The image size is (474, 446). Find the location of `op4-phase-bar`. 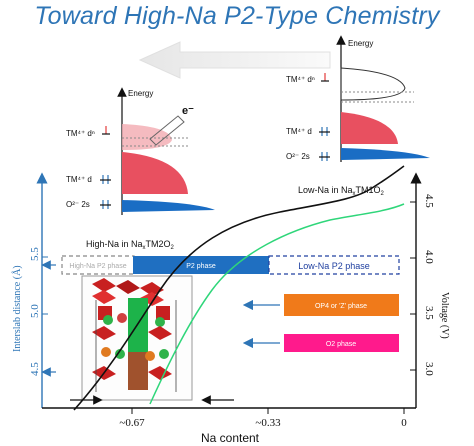

op4-phase-bar is located at coordinates (341, 305).